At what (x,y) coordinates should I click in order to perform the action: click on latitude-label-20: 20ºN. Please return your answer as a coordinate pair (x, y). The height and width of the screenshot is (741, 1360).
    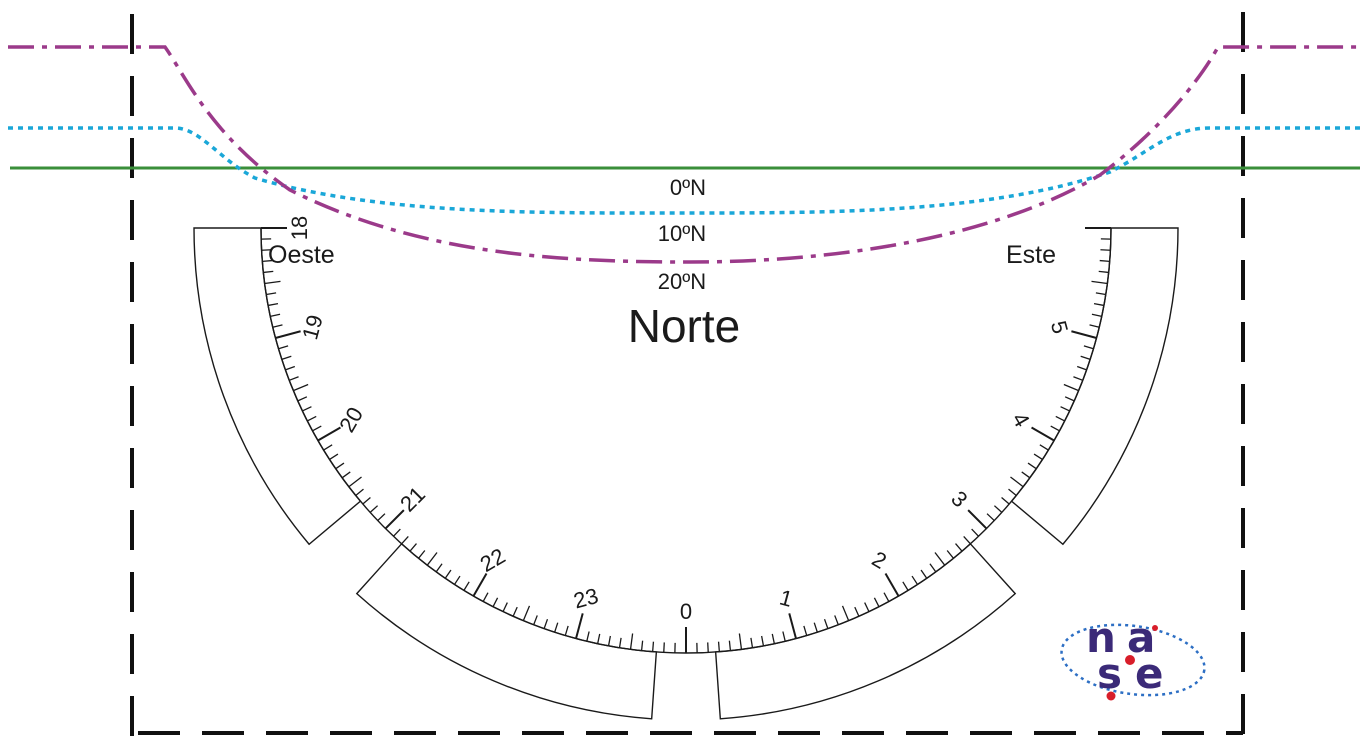
    Looking at the image, I should click on (682, 281).